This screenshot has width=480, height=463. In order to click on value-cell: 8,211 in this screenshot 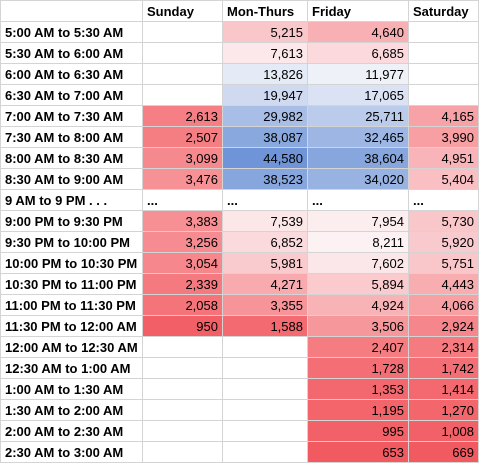, I will do `click(358, 242)`.